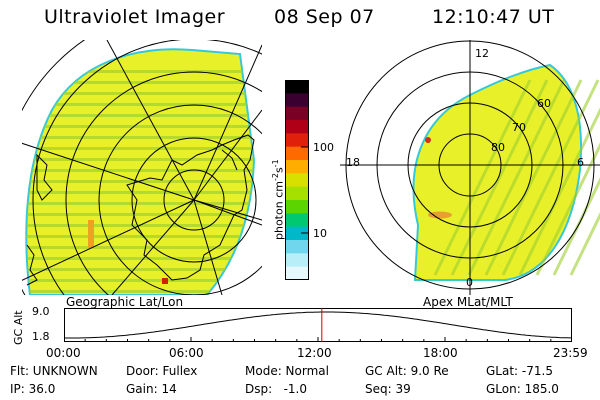  What do you see at coordinates (151, 389) in the screenshot?
I see `gain-label: Gain: 14` at bounding box center [151, 389].